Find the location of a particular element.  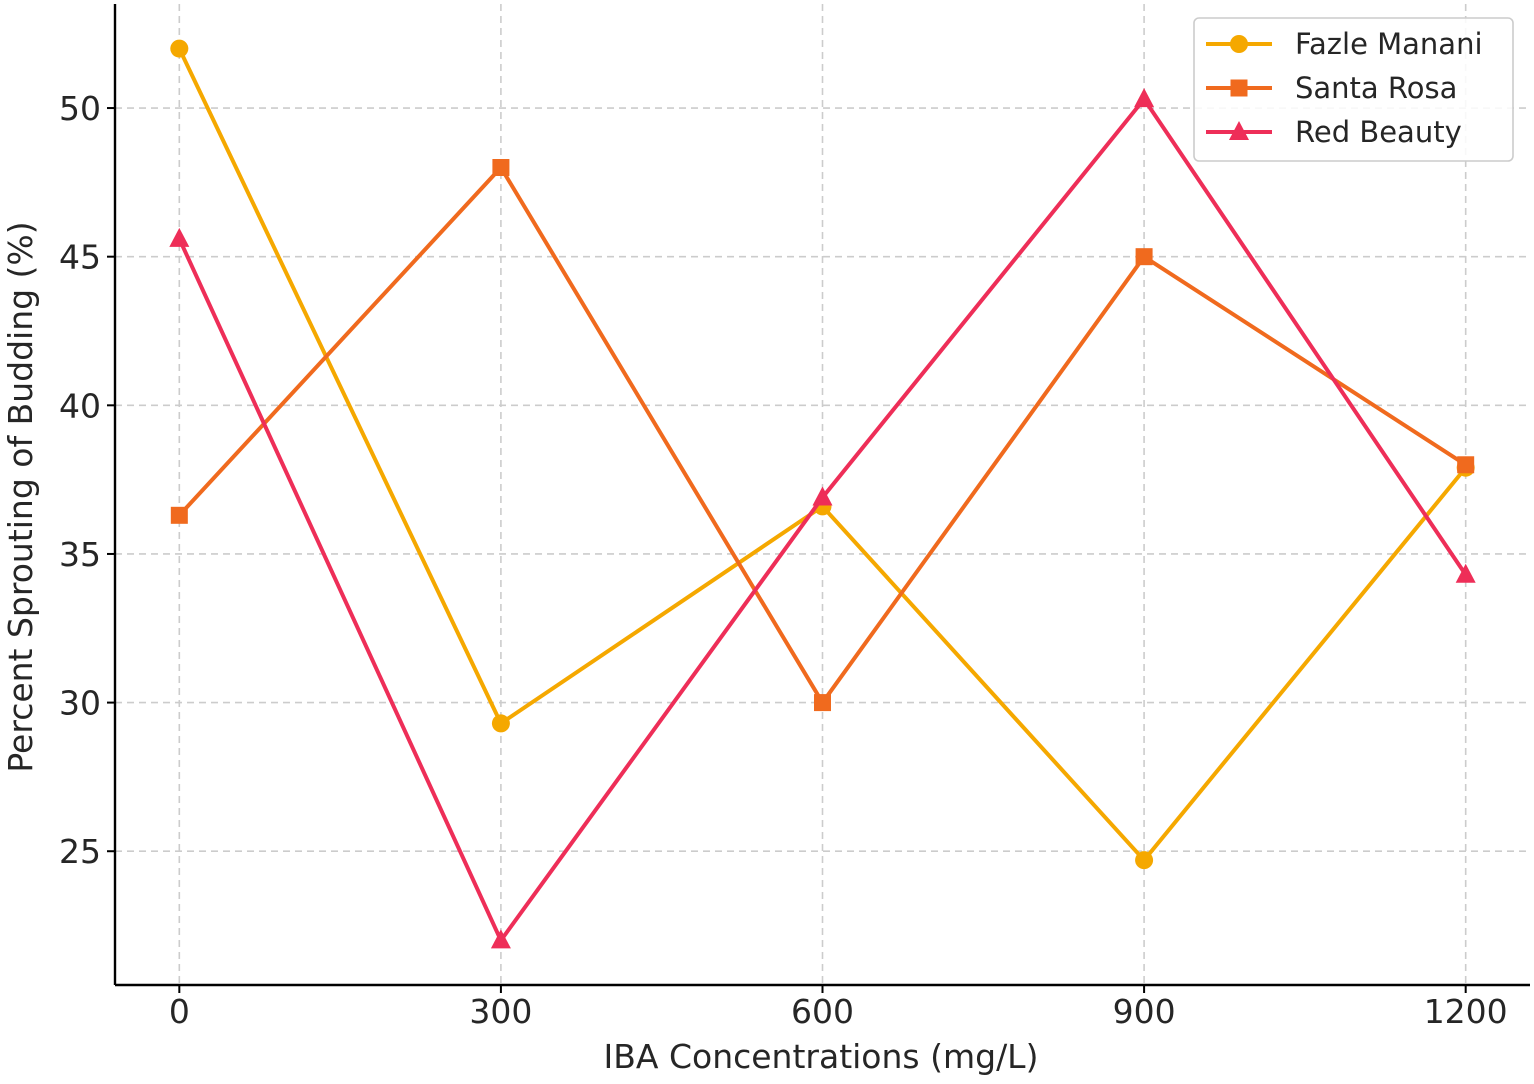

legend-item-red-beauty: Red Beauty is located at coordinates (1334, 132).